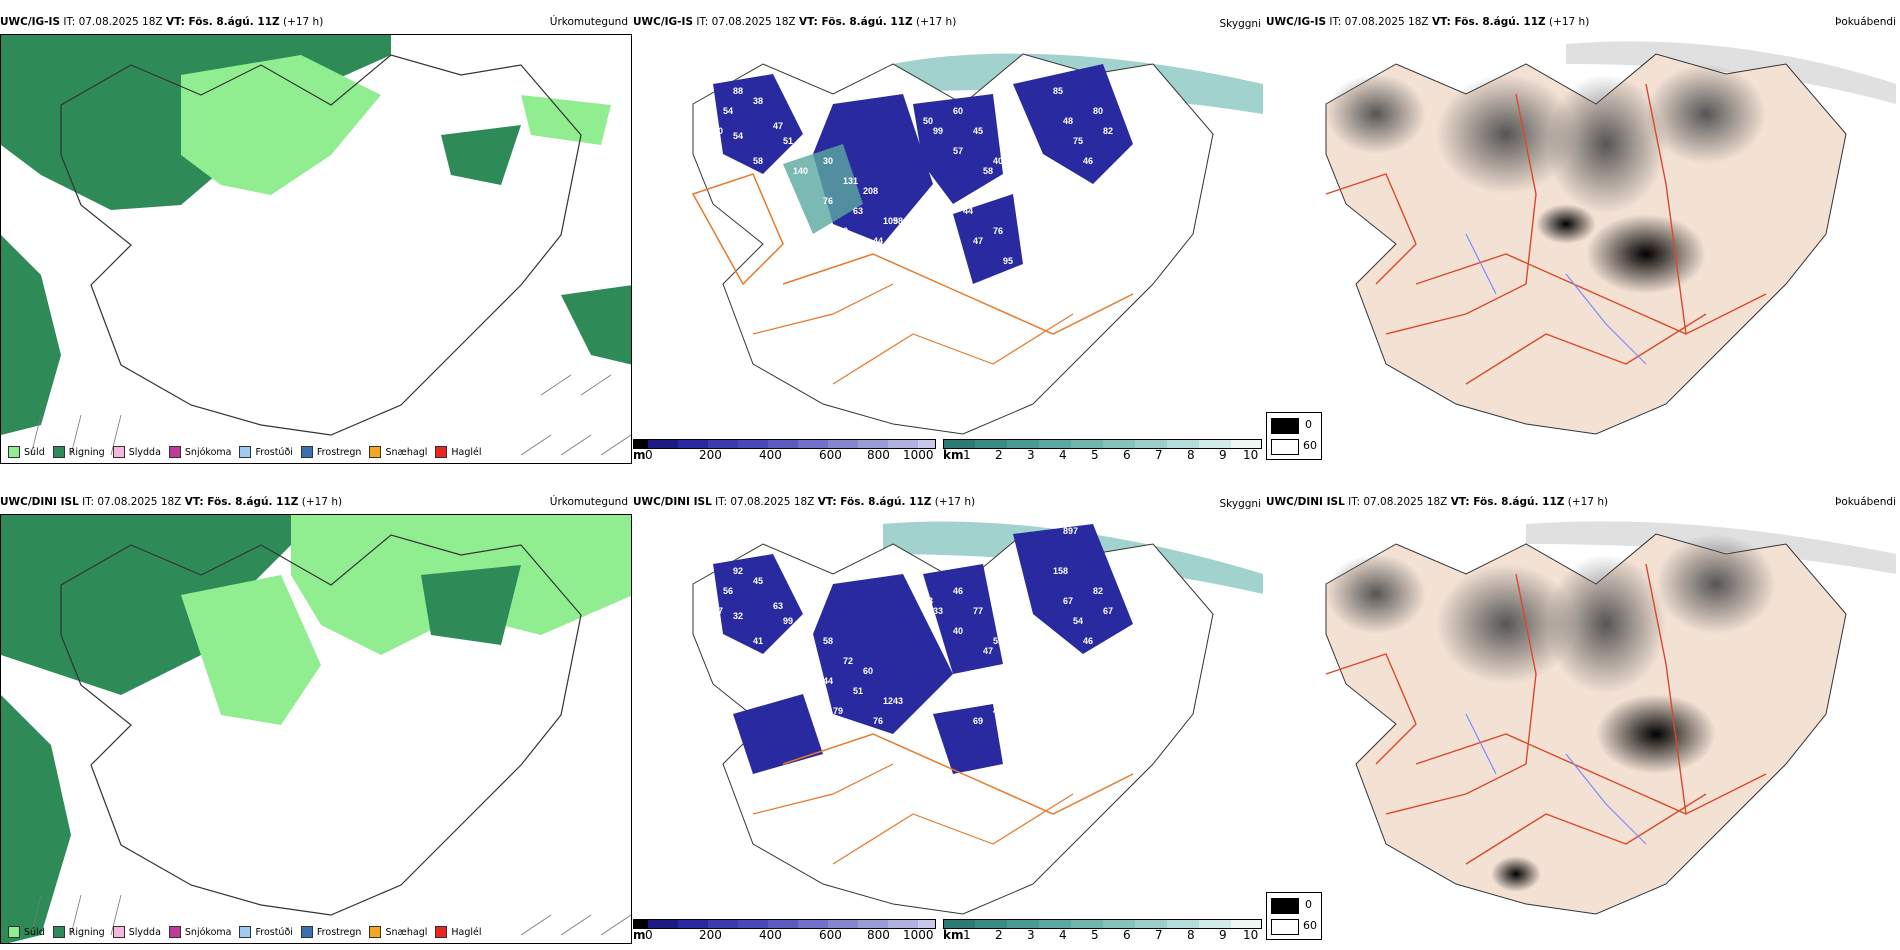  I want to click on legend-swatch-frostudi, so click(245, 932).